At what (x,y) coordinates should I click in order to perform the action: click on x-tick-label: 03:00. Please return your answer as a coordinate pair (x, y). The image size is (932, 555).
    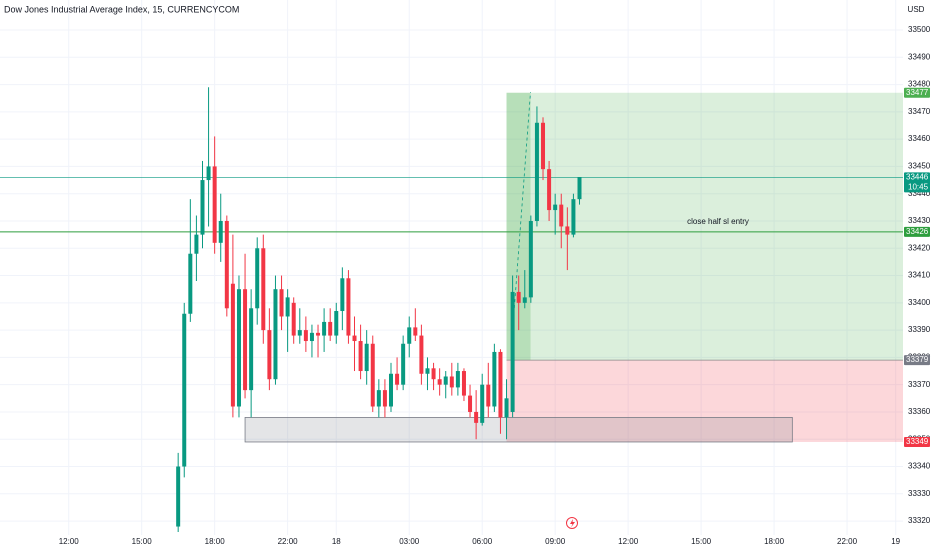
    Looking at the image, I should click on (409, 541).